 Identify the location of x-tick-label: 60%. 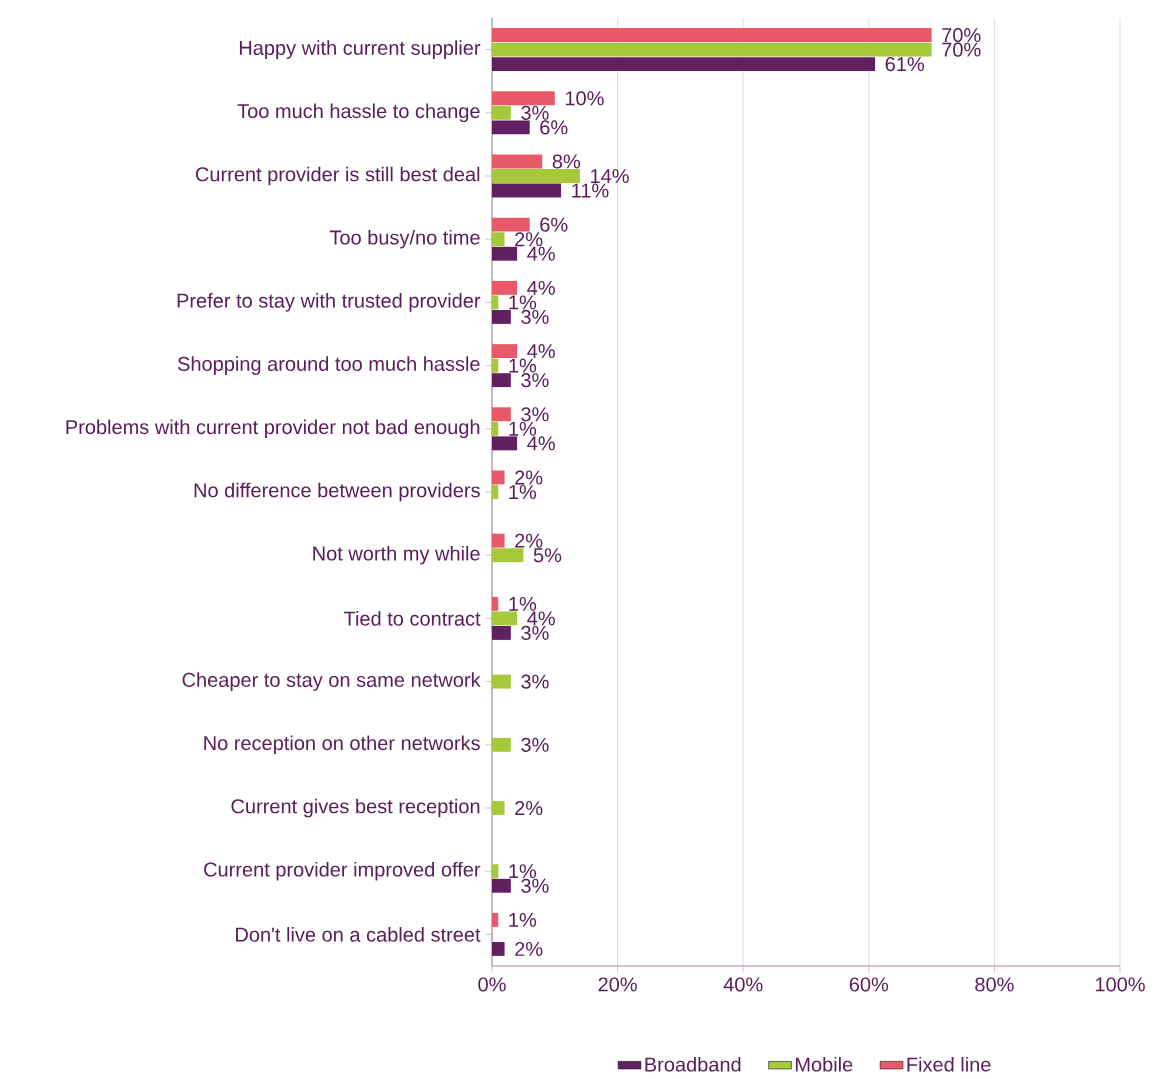
(869, 984).